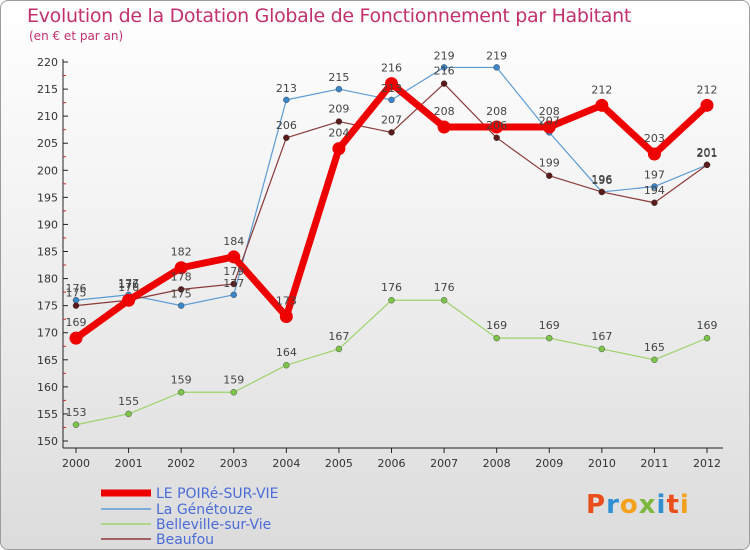  I want to click on legend-label: Beaufou, so click(185, 540).